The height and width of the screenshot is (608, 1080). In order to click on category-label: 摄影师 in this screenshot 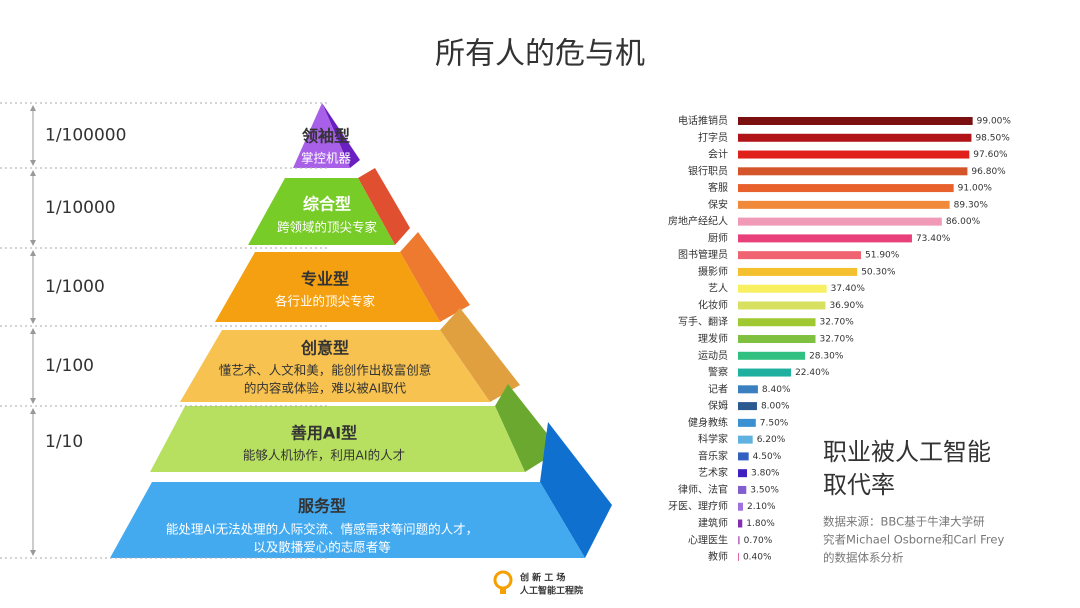, I will do `click(713, 271)`.